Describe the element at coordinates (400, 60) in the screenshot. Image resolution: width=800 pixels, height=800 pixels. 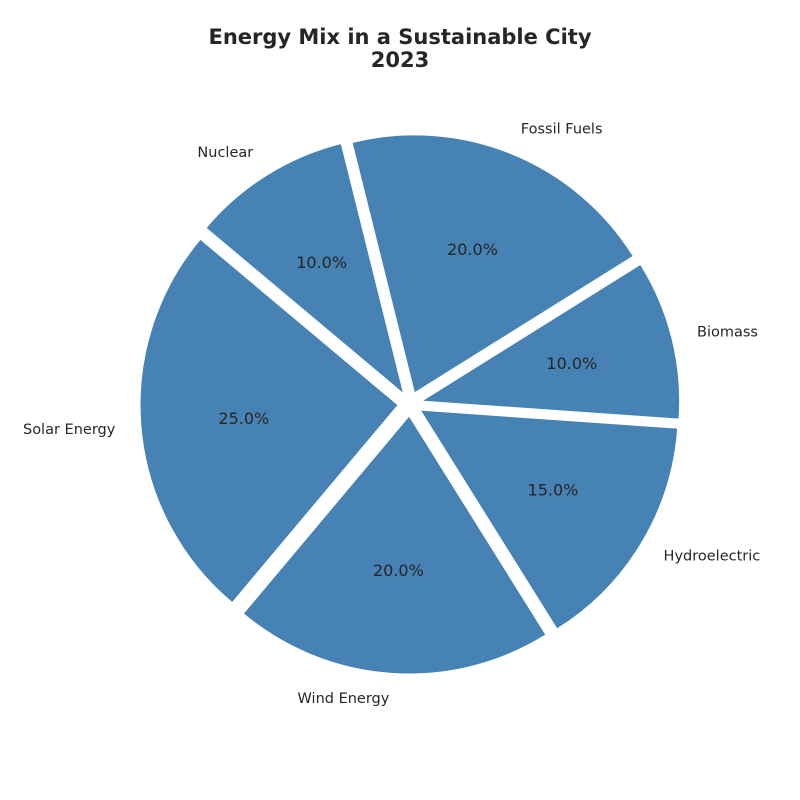
I see `chart-title-year: 2023` at that location.